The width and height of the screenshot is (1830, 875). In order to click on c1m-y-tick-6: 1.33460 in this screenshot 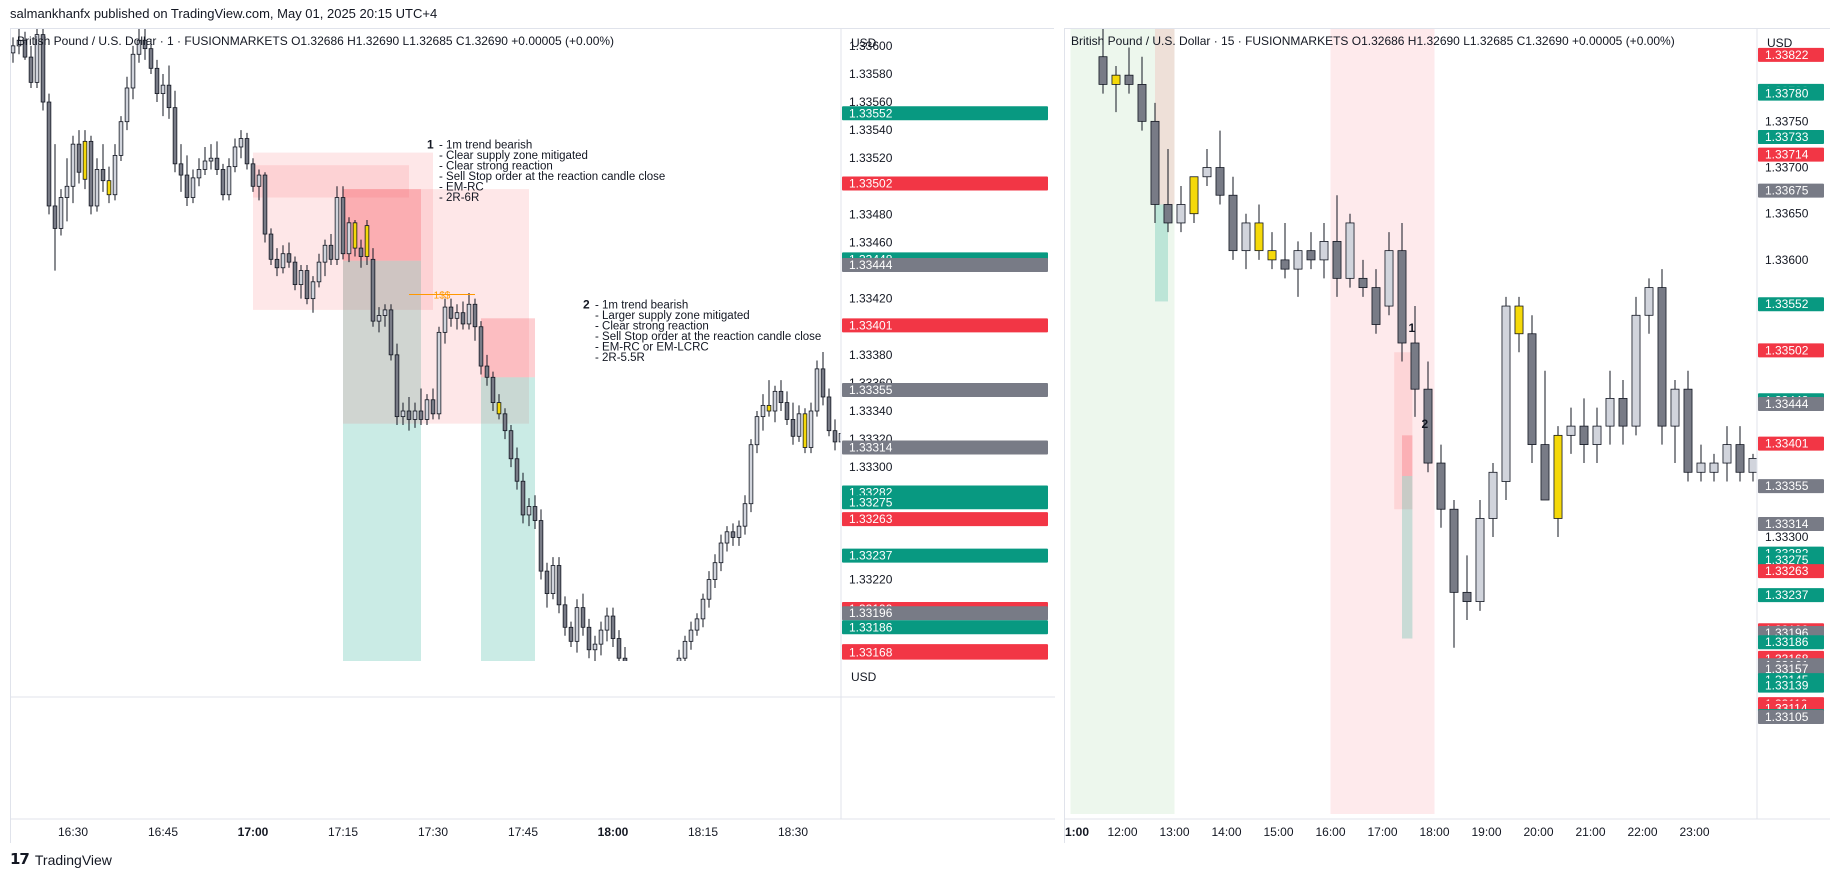, I will do `click(871, 242)`.